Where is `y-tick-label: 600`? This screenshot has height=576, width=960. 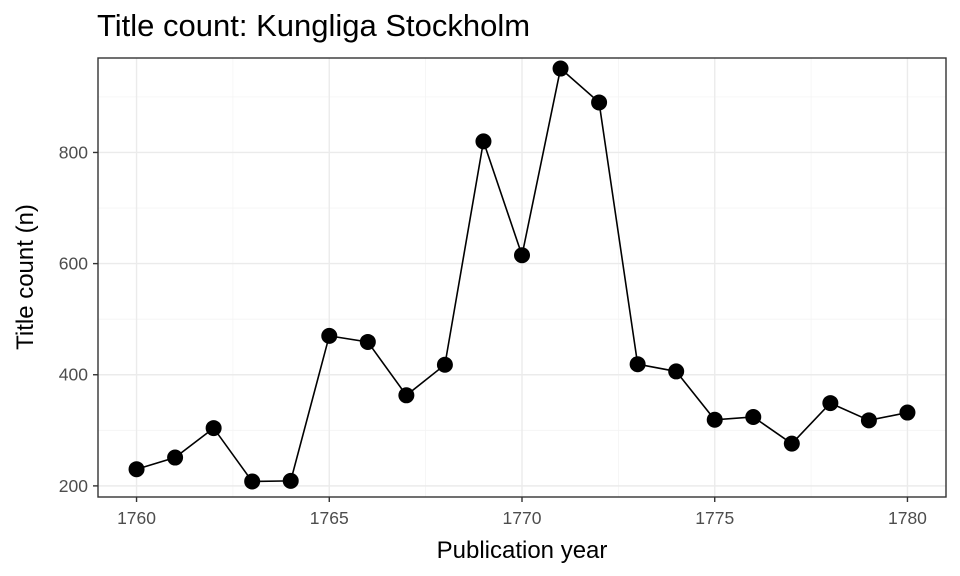 y-tick-label: 600 is located at coordinates (73, 264).